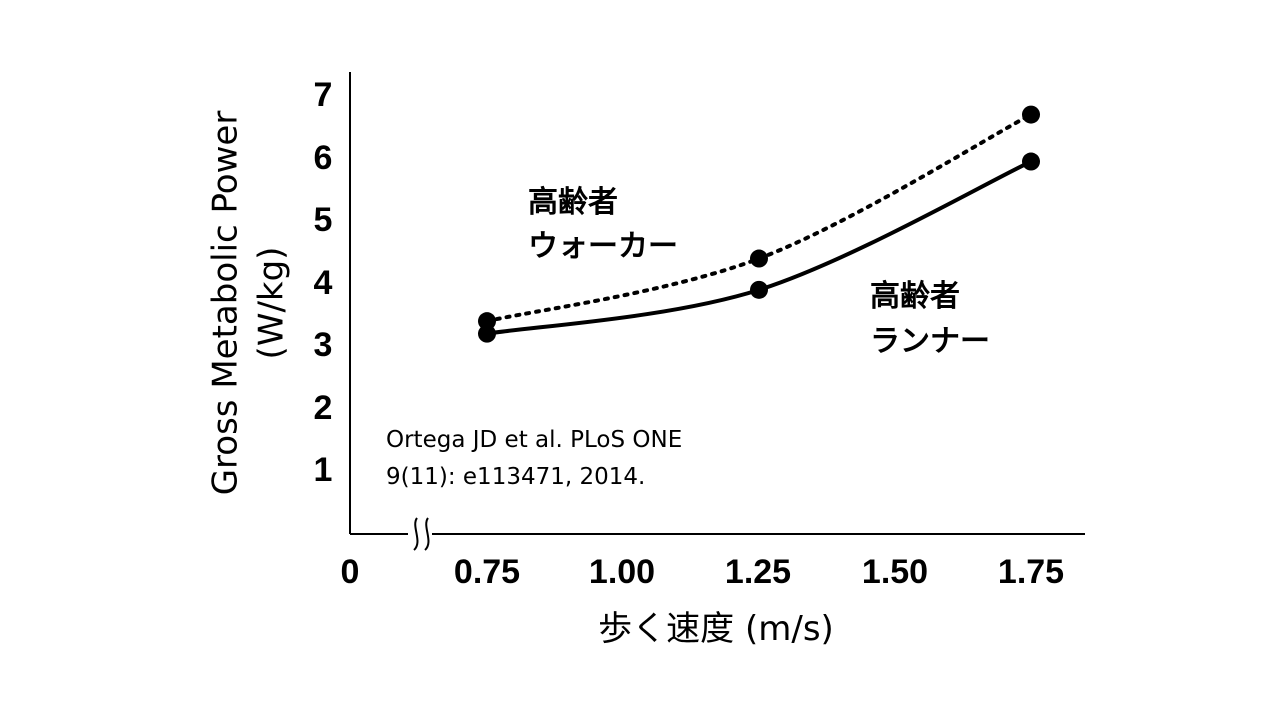  I want to click on y-tick-label: 7, so click(323, 95).